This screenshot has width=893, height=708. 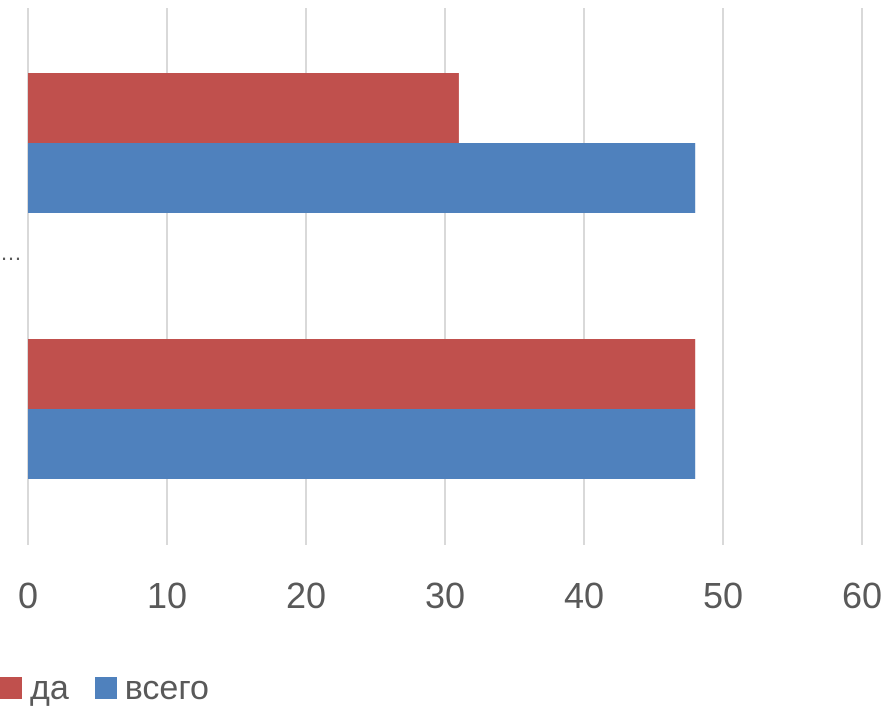 I want to click on legend-label-da: да, so click(x=49, y=687).